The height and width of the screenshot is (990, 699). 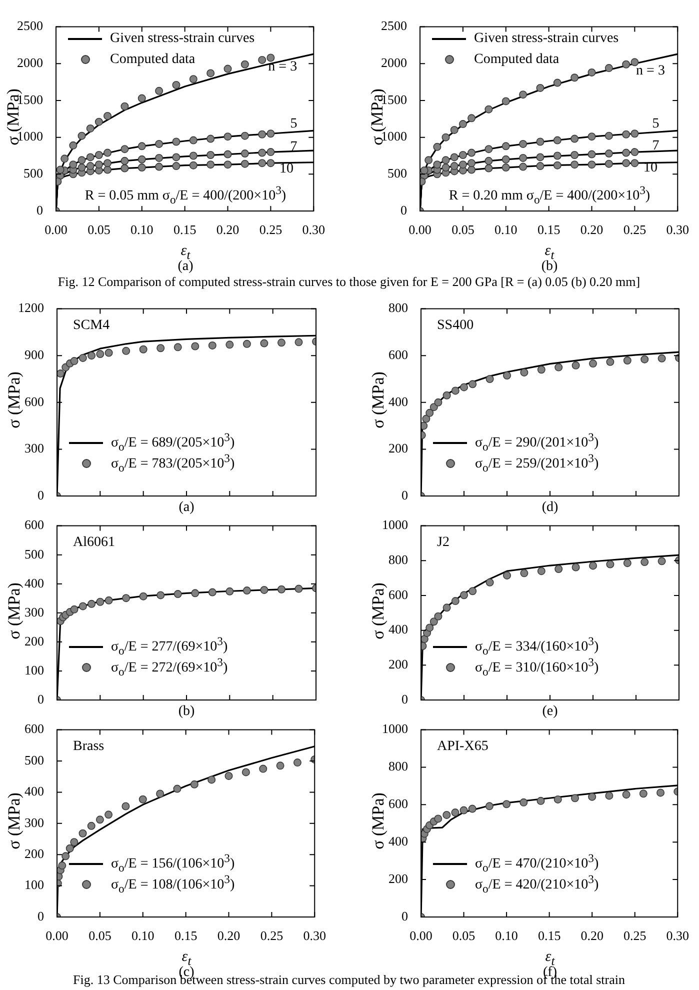 What do you see at coordinates (169, 646) in the screenshot?
I see `legend-label: σ$_{o}$/E = 277/(69×10$^{3}$)` at bounding box center [169, 646].